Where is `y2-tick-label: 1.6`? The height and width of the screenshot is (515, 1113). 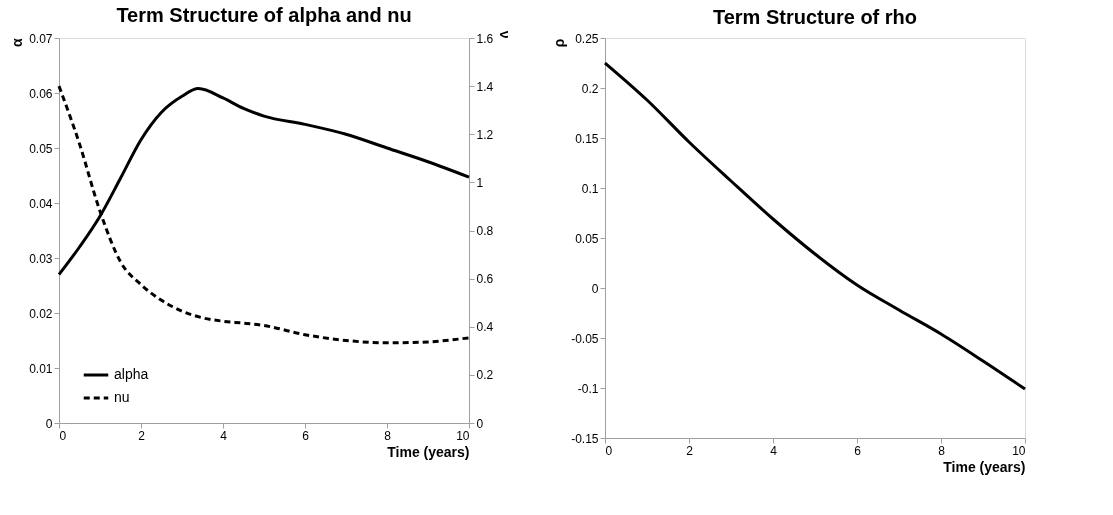 y2-tick-label: 1.6 is located at coordinates (485, 38).